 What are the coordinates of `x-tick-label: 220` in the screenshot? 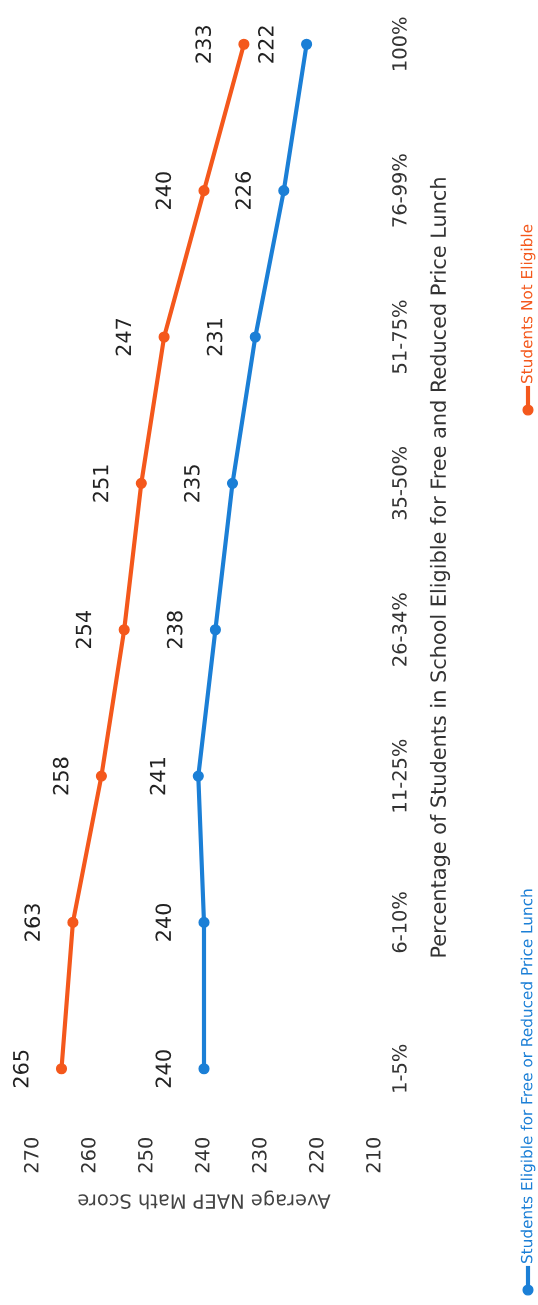 It's located at (316, 1155).